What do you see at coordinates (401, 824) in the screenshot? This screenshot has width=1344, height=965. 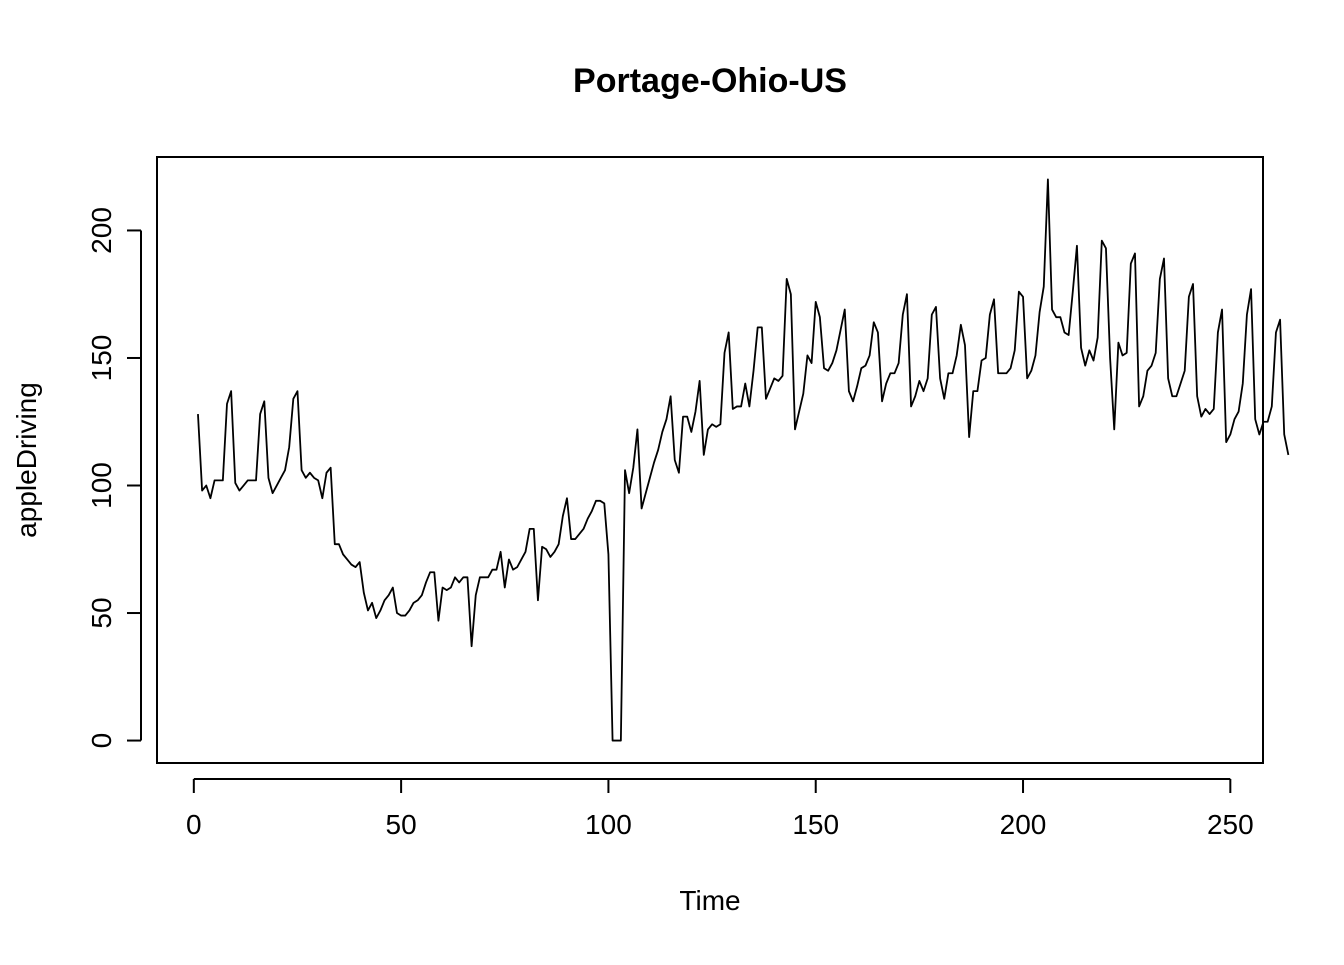 I see `x-tick-label: 50` at bounding box center [401, 824].